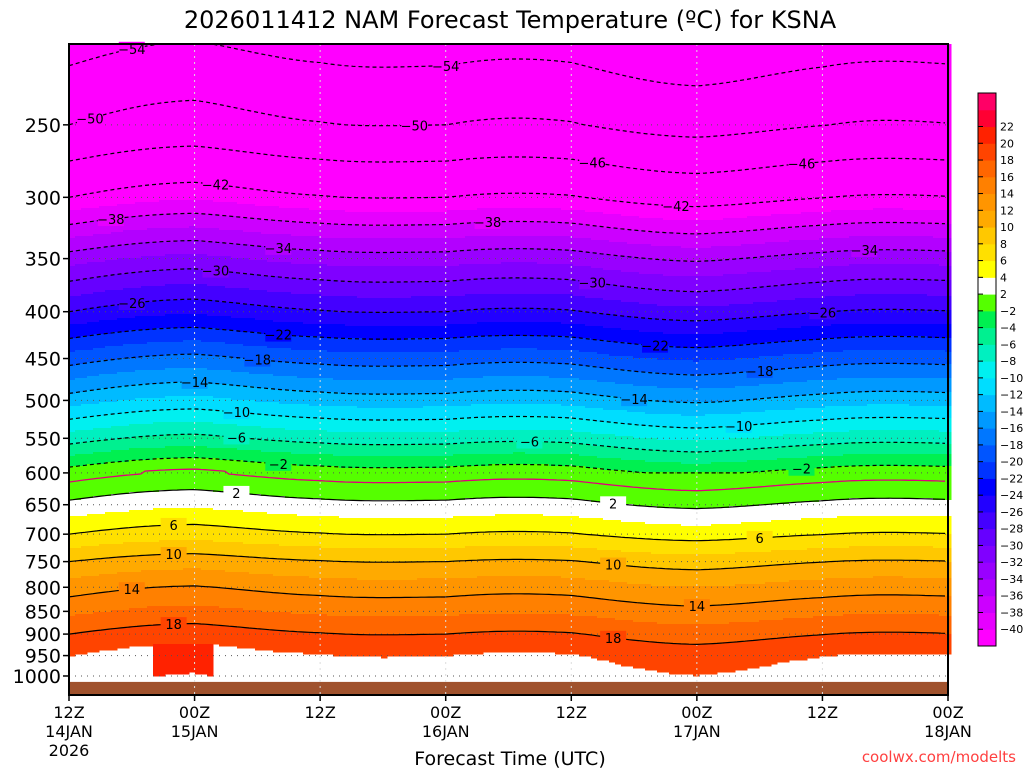 This screenshot has width=1024, height=768. I want to click on colorbar-label: −8, so click(1008, 361).